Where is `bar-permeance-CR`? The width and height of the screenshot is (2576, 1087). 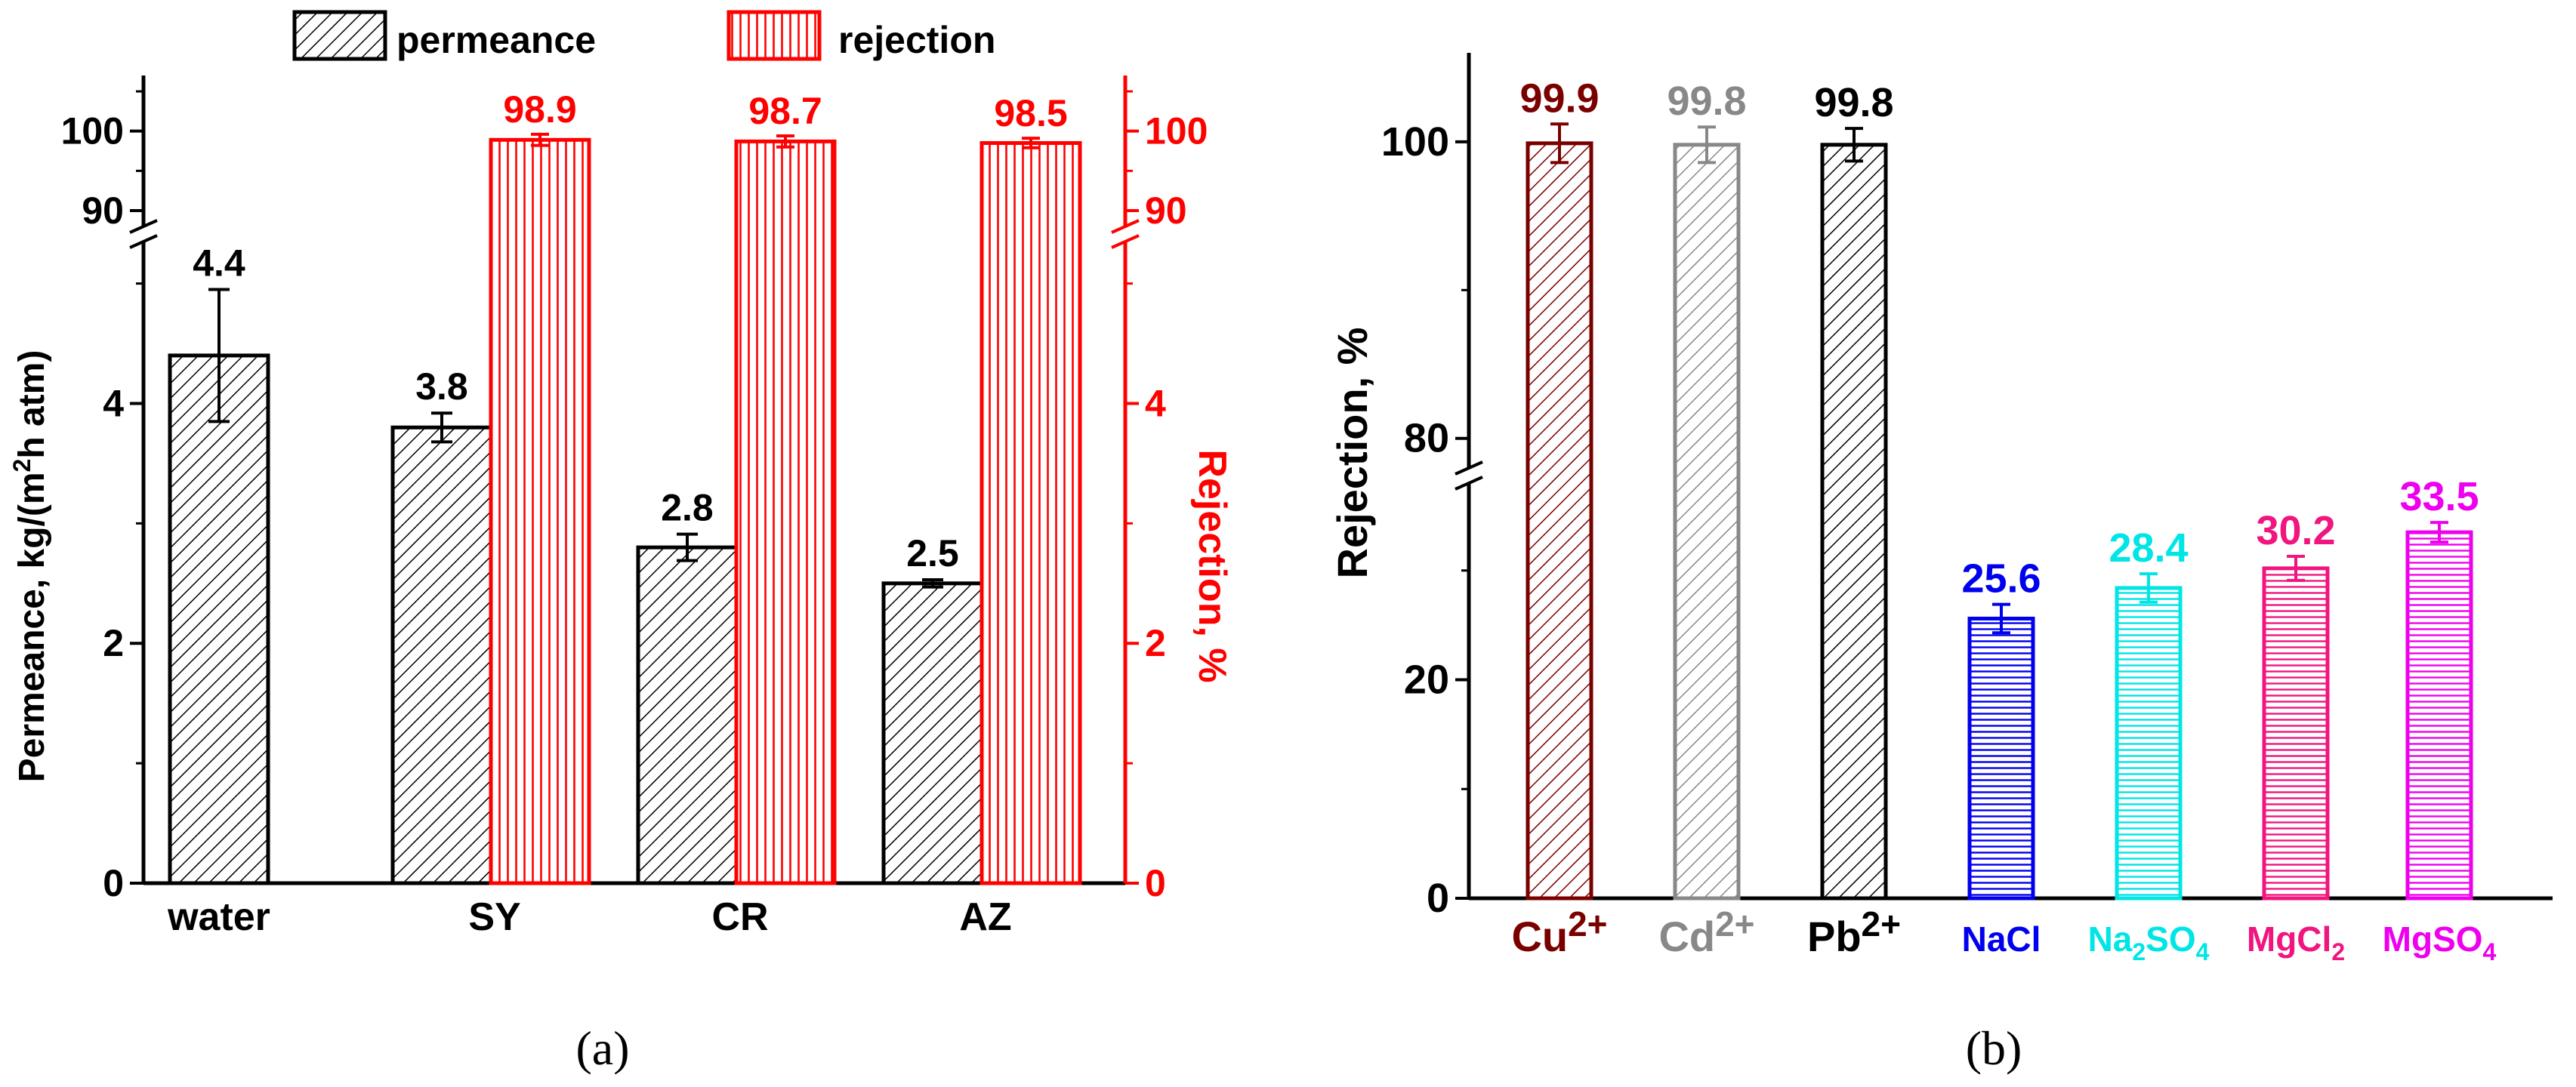
bar-permeance-CR is located at coordinates (687, 715).